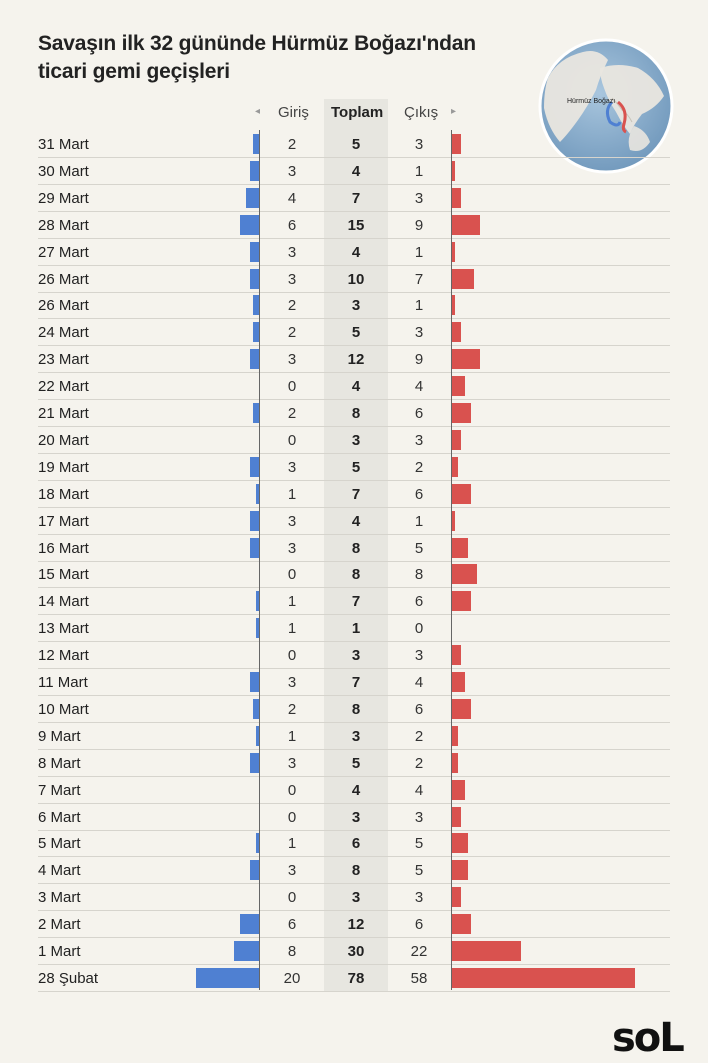 The image size is (708, 1063). What do you see at coordinates (292, 198) in the screenshot?
I see `giris-value: 4` at bounding box center [292, 198].